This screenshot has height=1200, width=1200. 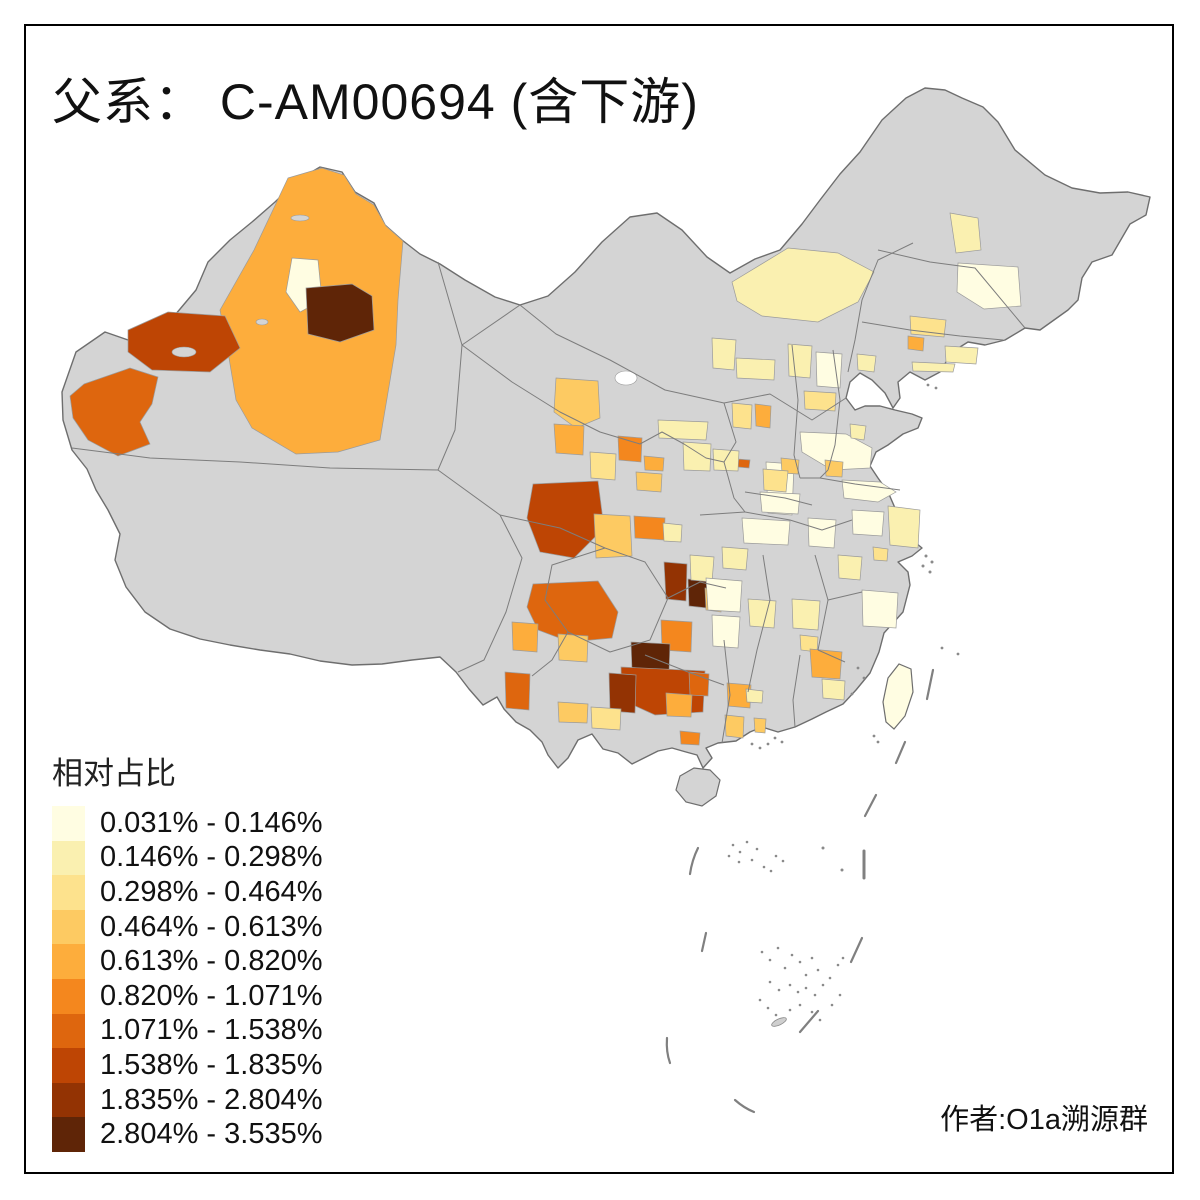 What do you see at coordinates (187, 1134) in the screenshot?
I see `legend-row: 2.804% - 3.535%` at bounding box center [187, 1134].